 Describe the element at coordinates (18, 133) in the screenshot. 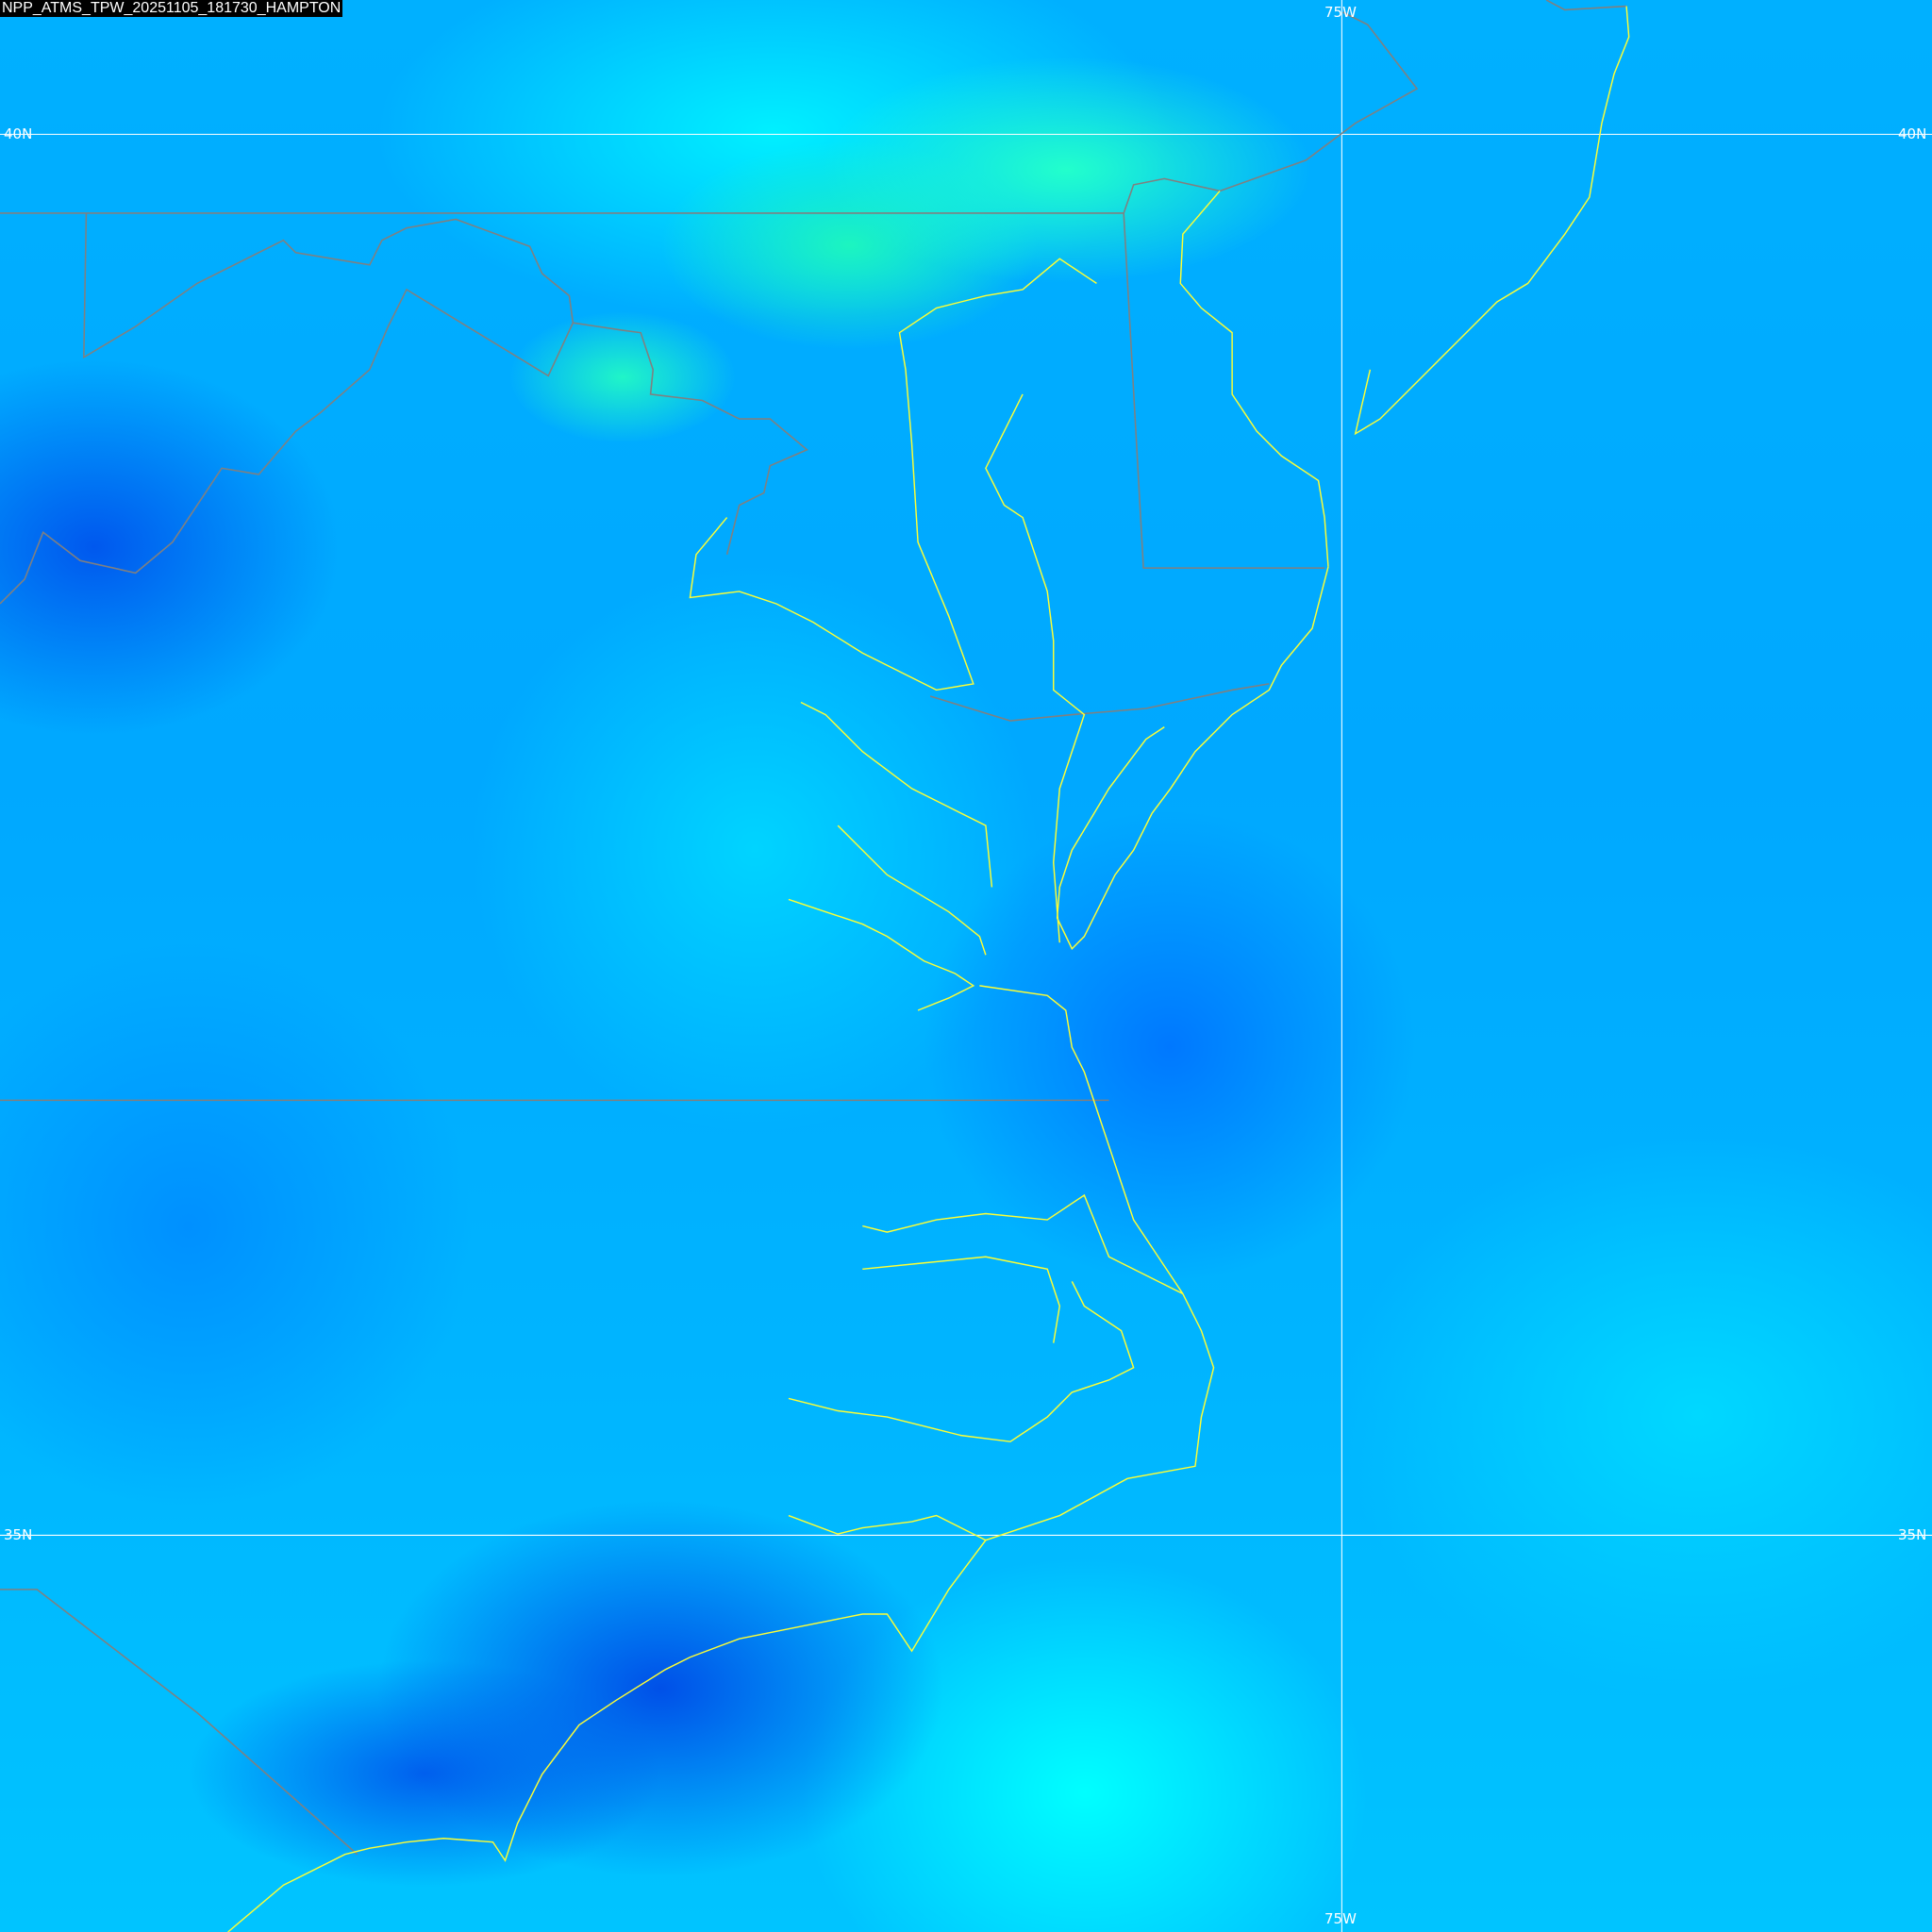

I see `lat-label-40n-left: 40N` at that location.